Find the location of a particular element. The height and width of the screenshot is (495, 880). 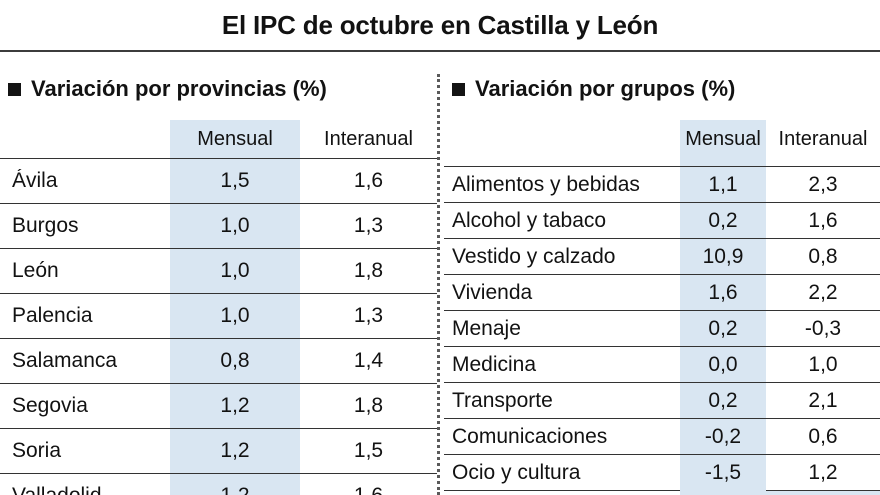

interanual-value: 1,0 is located at coordinates (823, 364).